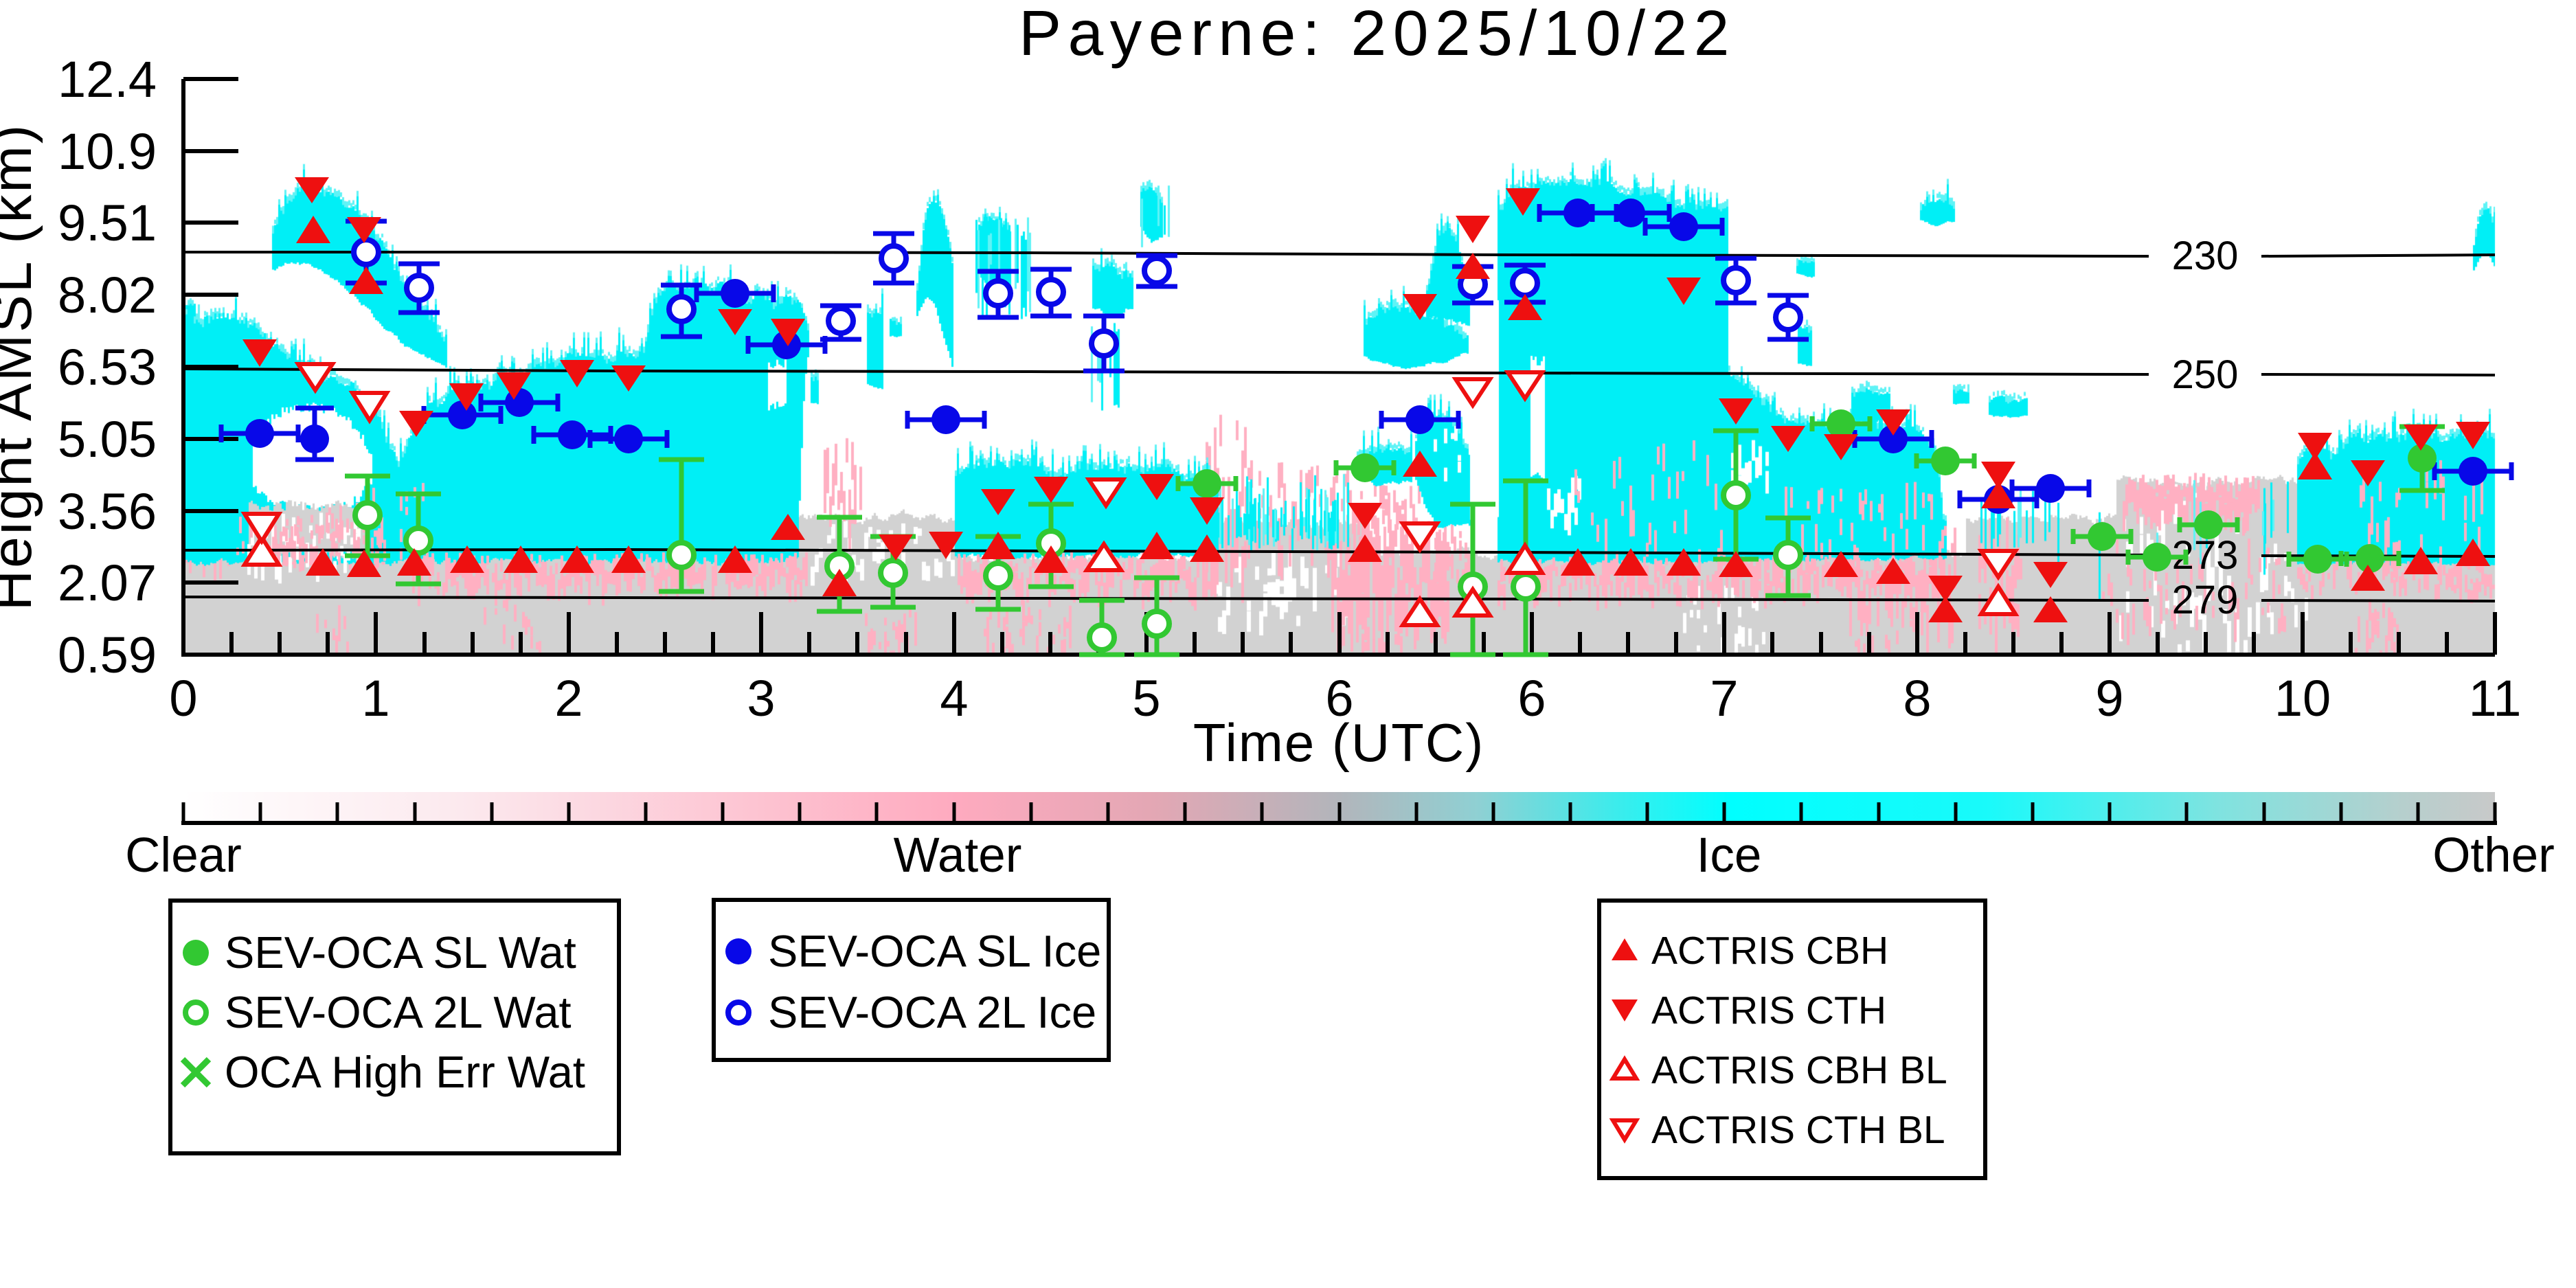 The height and width of the screenshot is (1288, 2576). What do you see at coordinates (1146, 698) in the screenshot?
I see `svg-text: 5` at bounding box center [1146, 698].